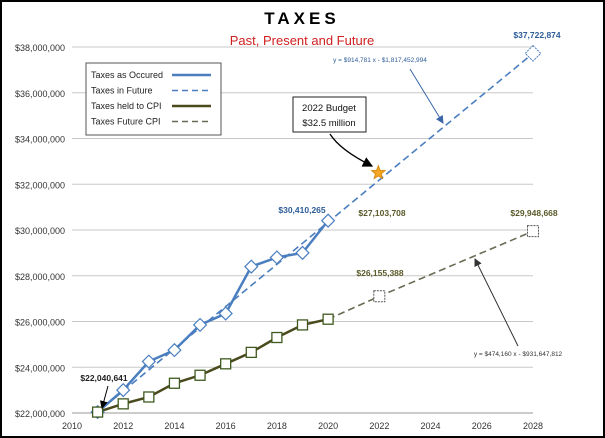 This screenshot has width=605, height=438. Describe the element at coordinates (126, 106) in the screenshot. I see `legend-label: Taxes held to CPI` at that location.